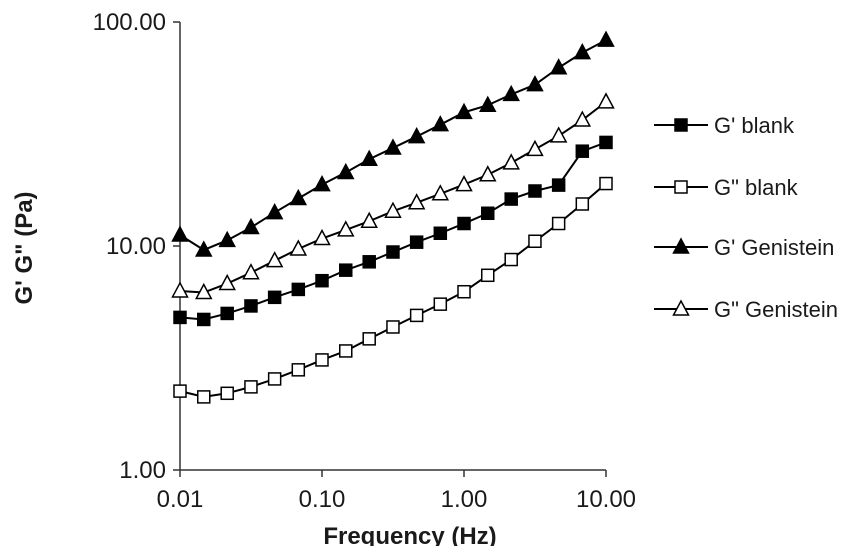 Image resolution: width=853 pixels, height=546 pixels. I want to click on y-tick-label: 100.00, so click(129, 22).